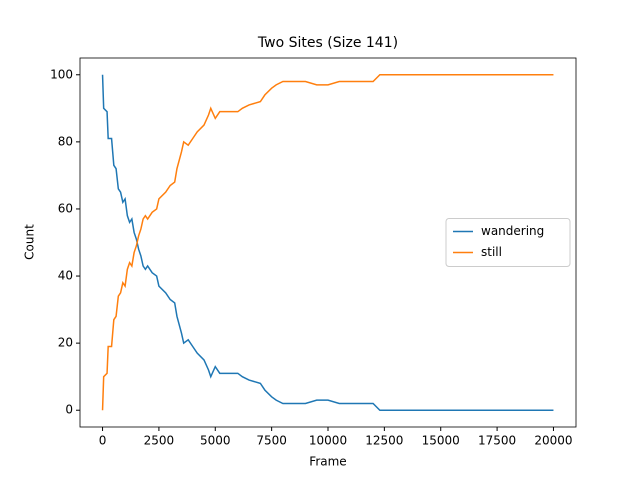 Image resolution: width=640 pixels, height=484 pixels. What do you see at coordinates (65, 208) in the screenshot?
I see `y-tick-label: 60` at bounding box center [65, 208].